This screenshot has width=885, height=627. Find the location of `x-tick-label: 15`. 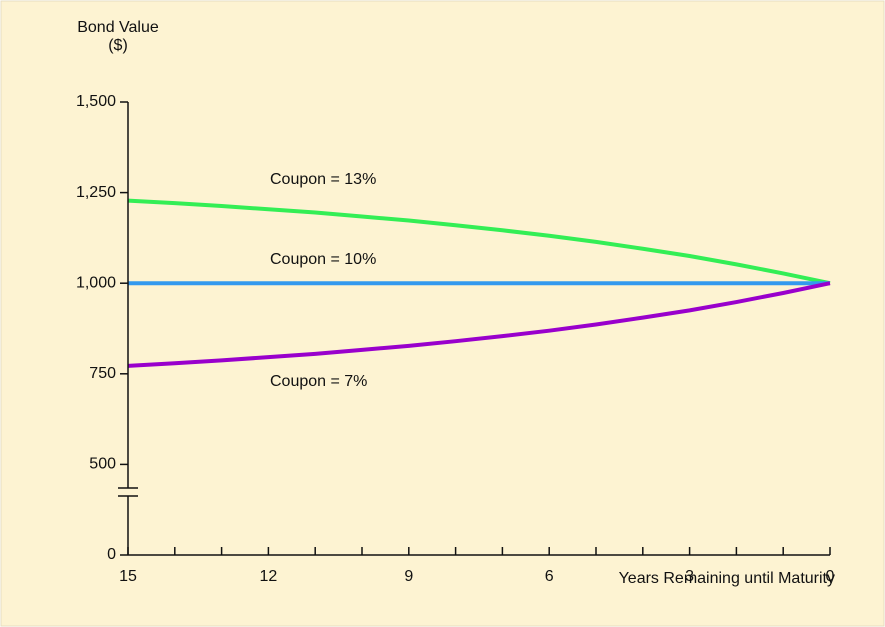

x-tick-label: 15 is located at coordinates (128, 576).